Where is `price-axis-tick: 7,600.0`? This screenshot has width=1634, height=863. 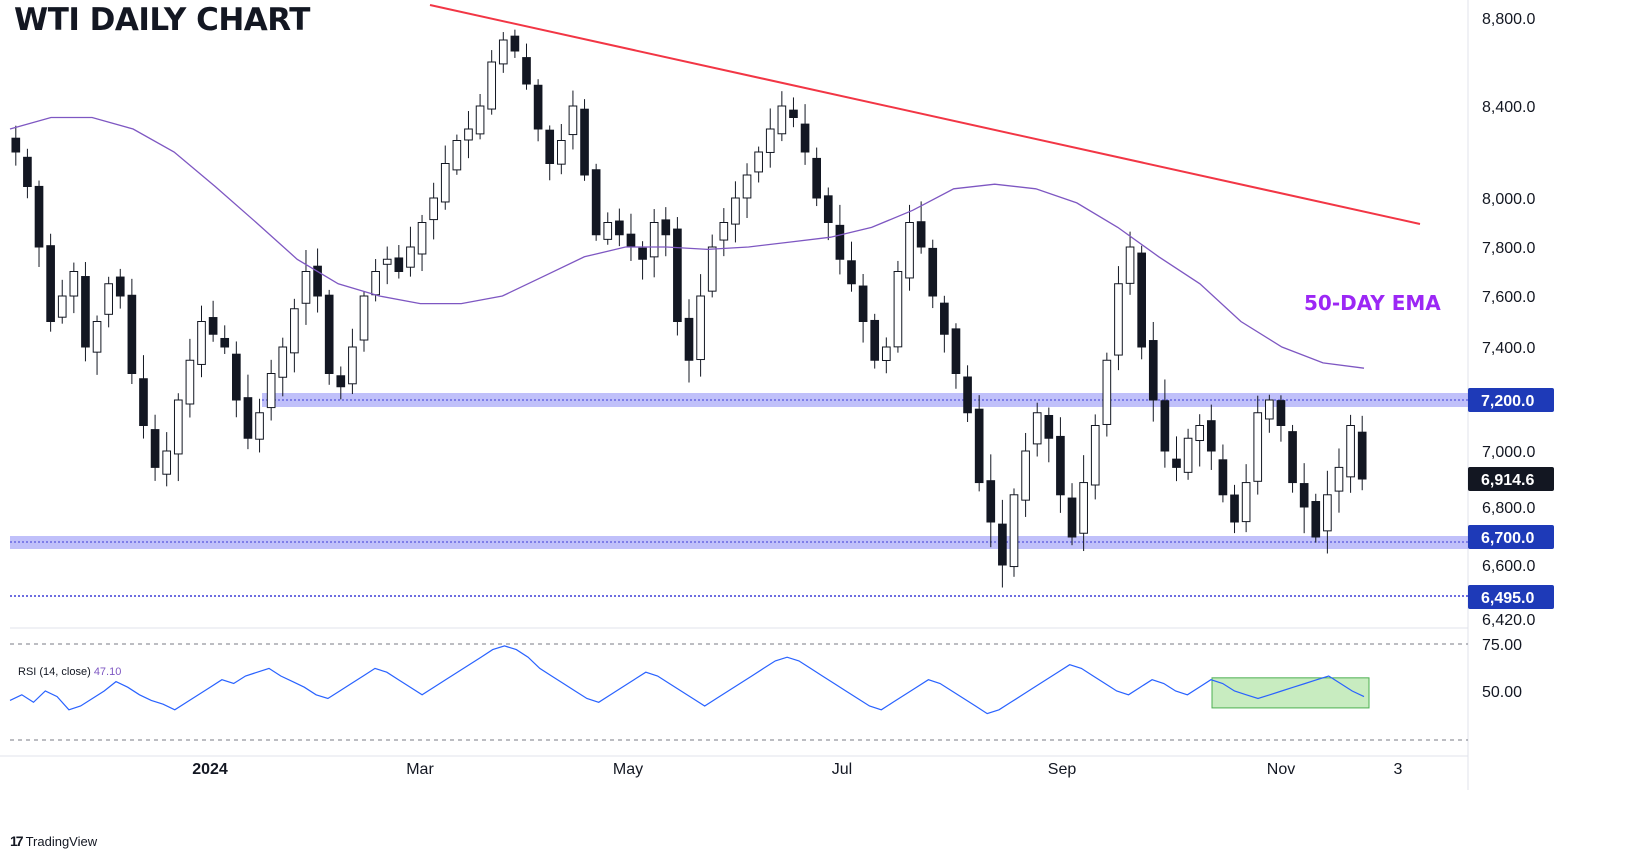 price-axis-tick: 7,600.0 is located at coordinates (1508, 297).